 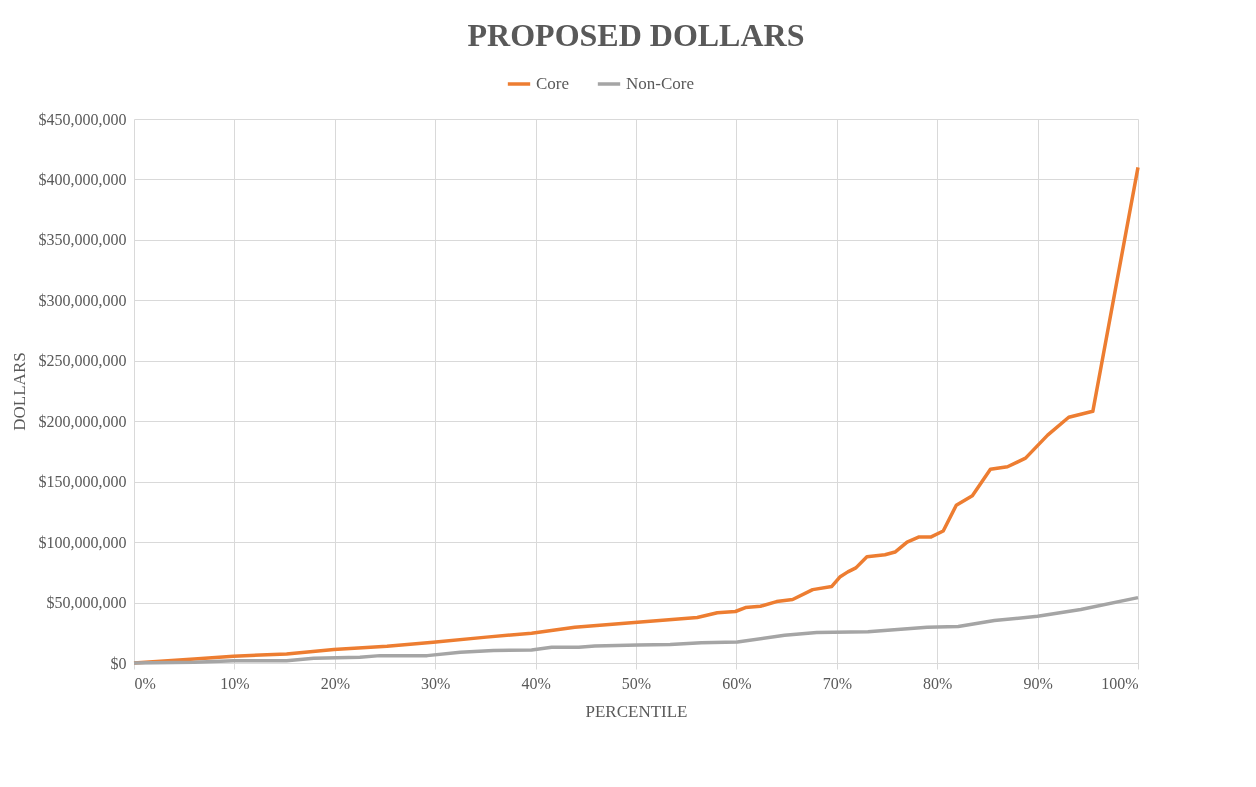 I want to click on x-axis-title: PERCENTILE, so click(x=636, y=711).